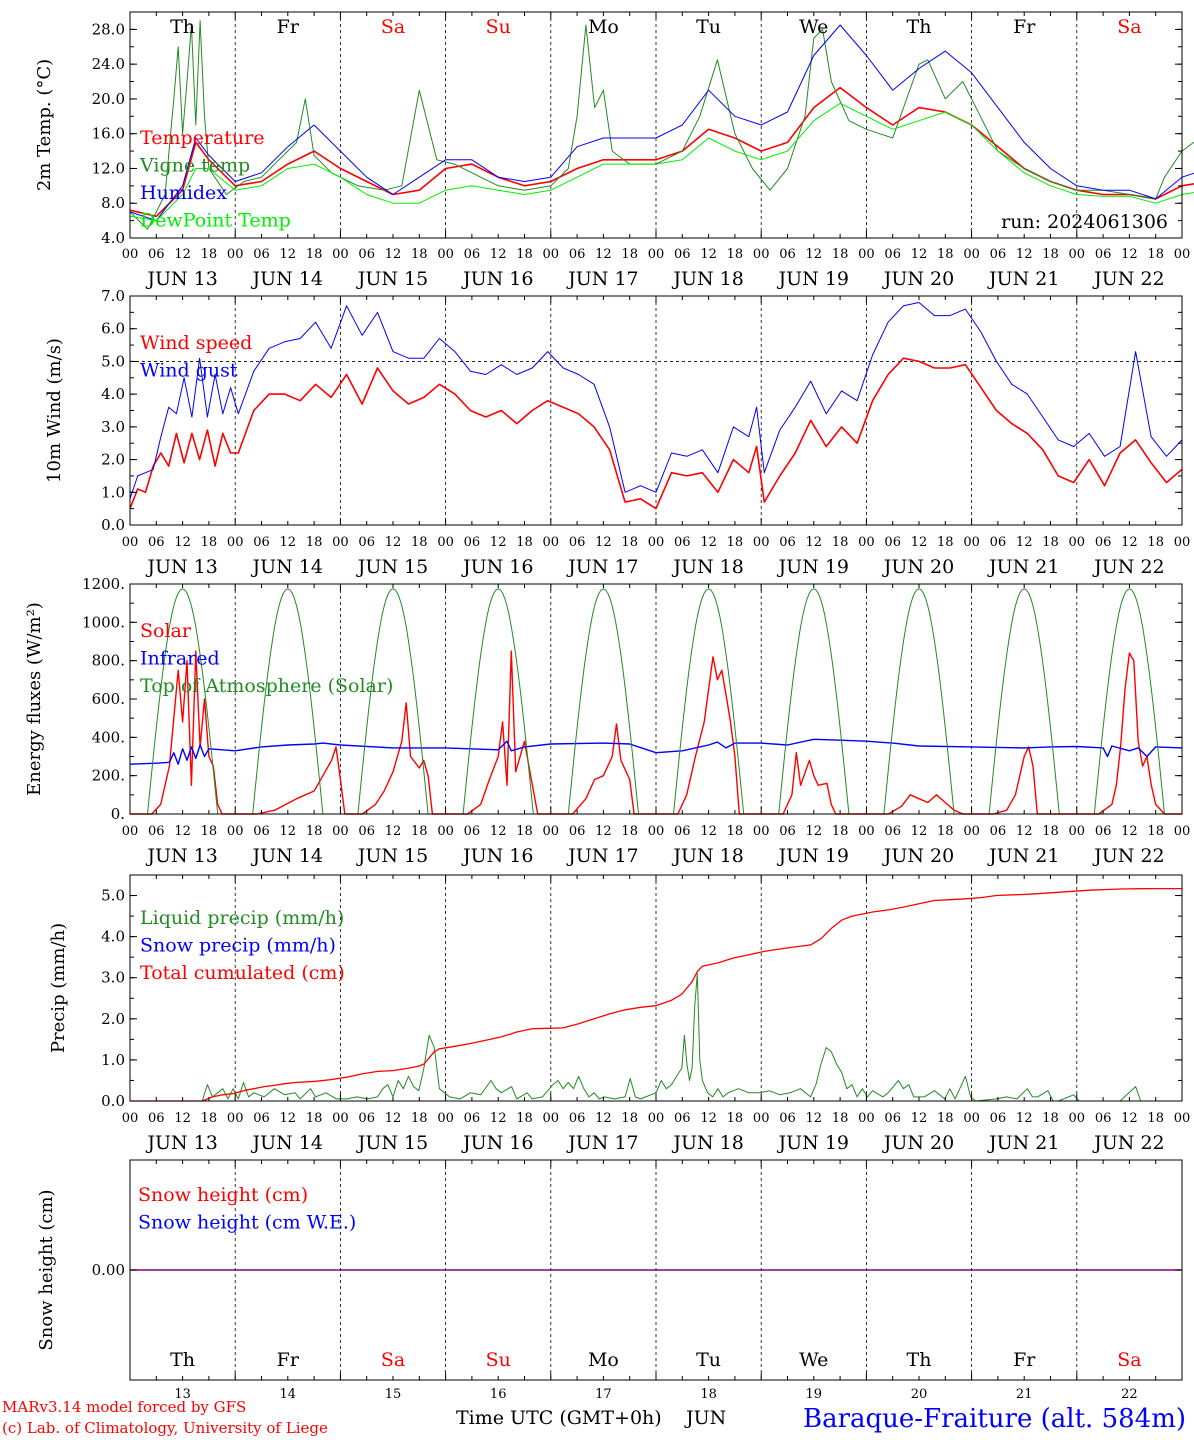  Describe the element at coordinates (58, 988) in the screenshot. I see `y-axis-label: Precip (mm/h)` at that location.